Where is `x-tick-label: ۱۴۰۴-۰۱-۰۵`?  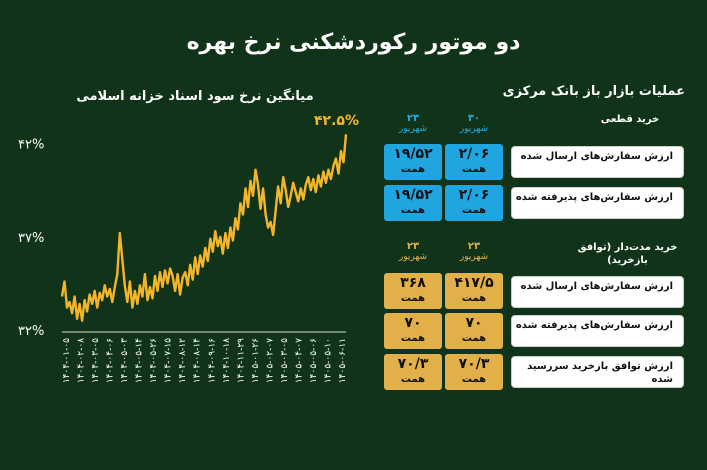 x-tick-label: ۱۴۰۴-۰۱-۰۵ is located at coordinates (67, 360).